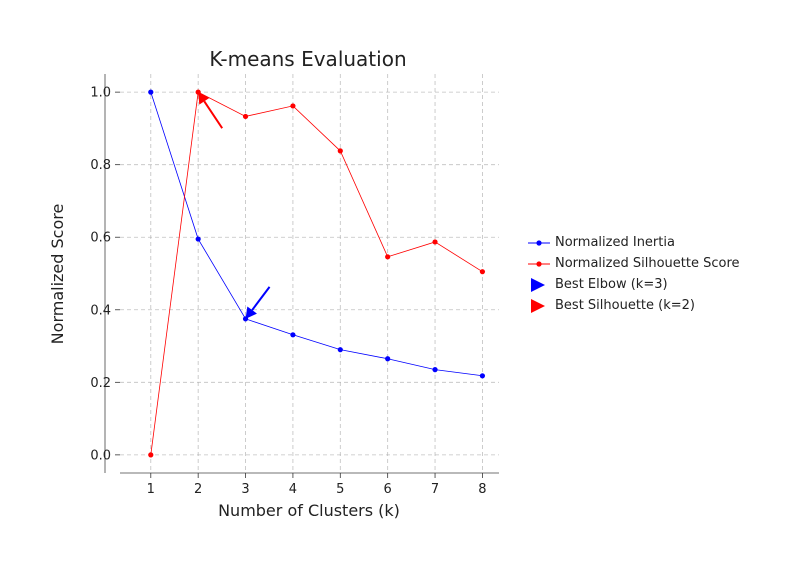 The image size is (808, 570). What do you see at coordinates (234, 205) in the screenshot?
I see `annotation-arrows` at bounding box center [234, 205].